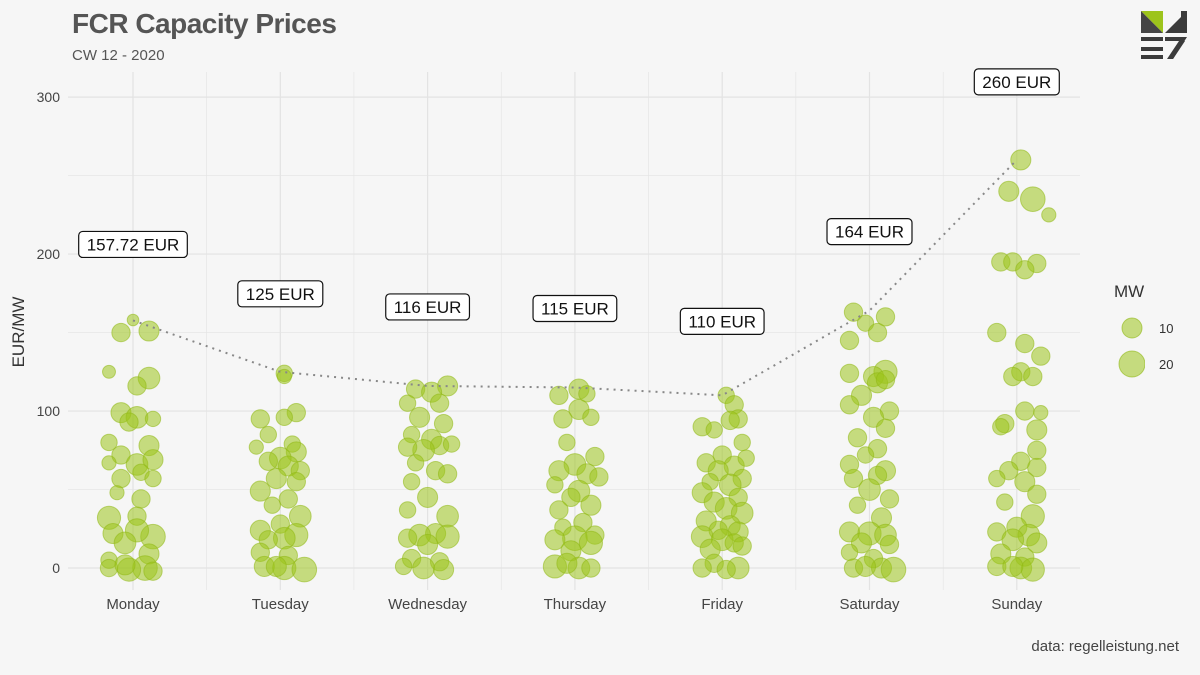  Describe the element at coordinates (1139, 364) in the screenshot. I see `legend-item-20: 20` at that location.